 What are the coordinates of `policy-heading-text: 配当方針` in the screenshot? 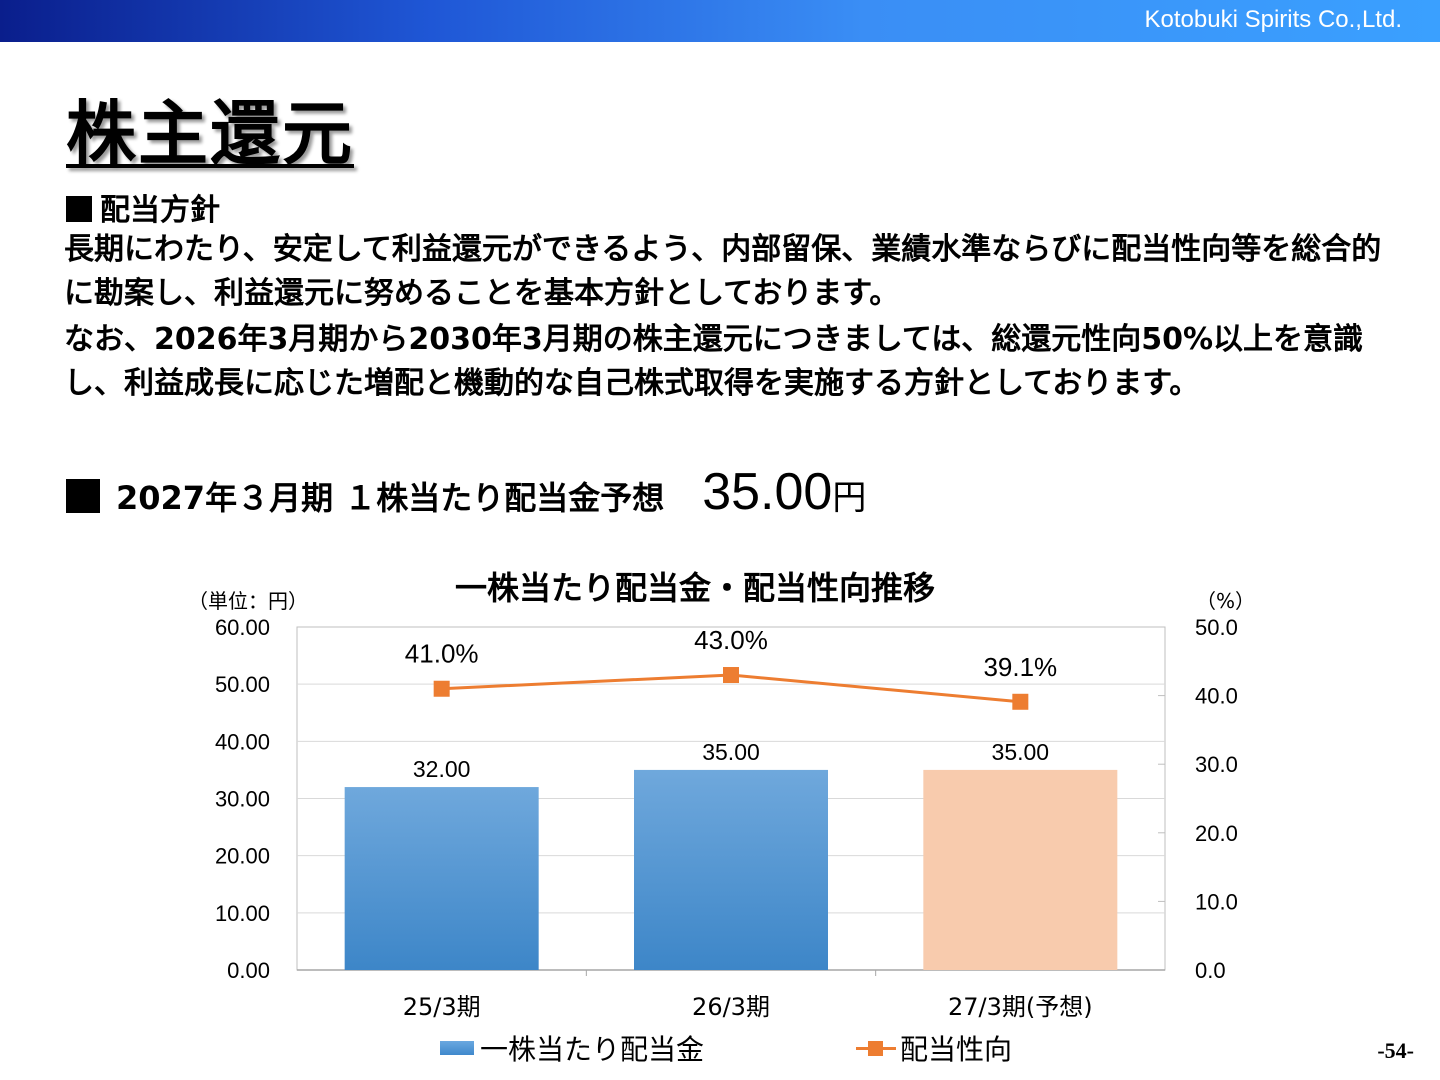 It's located at (160, 210).